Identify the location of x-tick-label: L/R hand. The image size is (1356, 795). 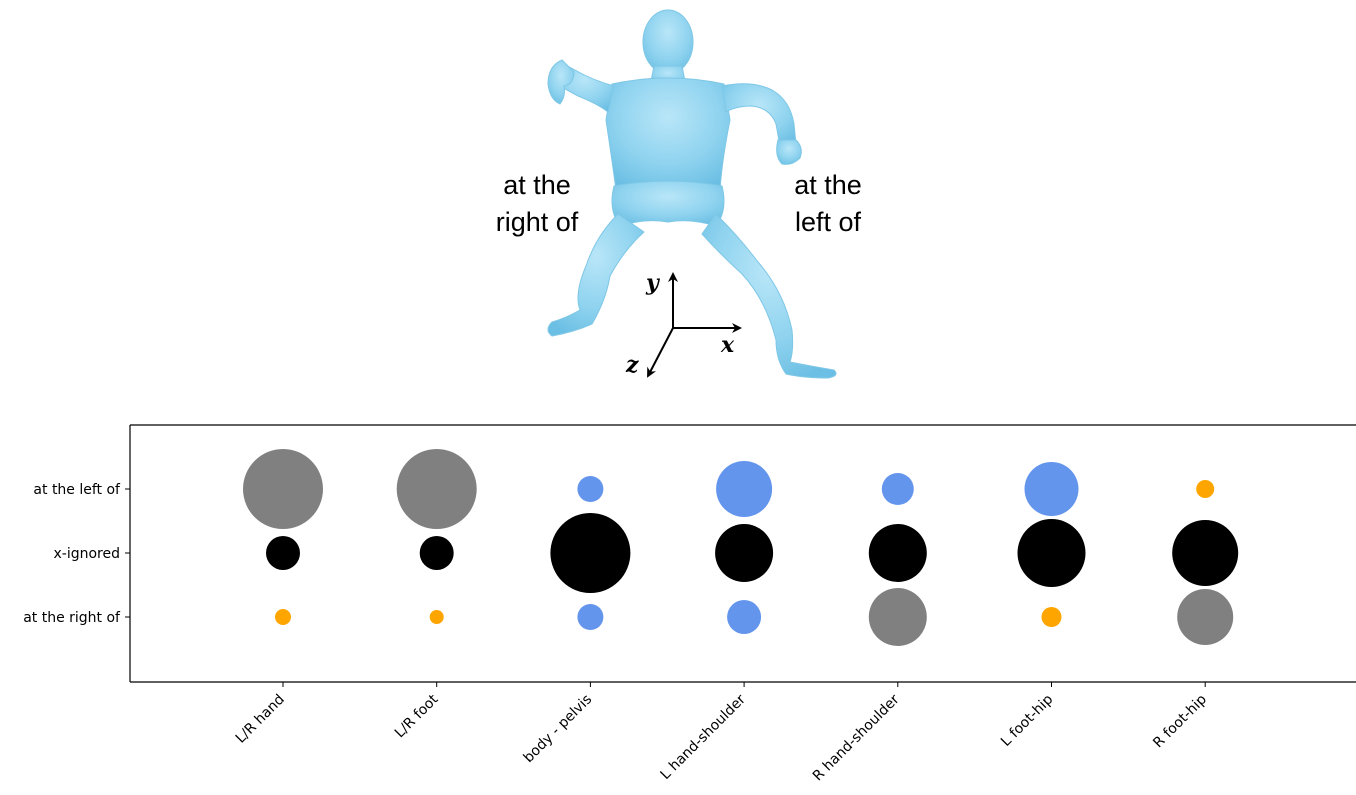
(260, 719).